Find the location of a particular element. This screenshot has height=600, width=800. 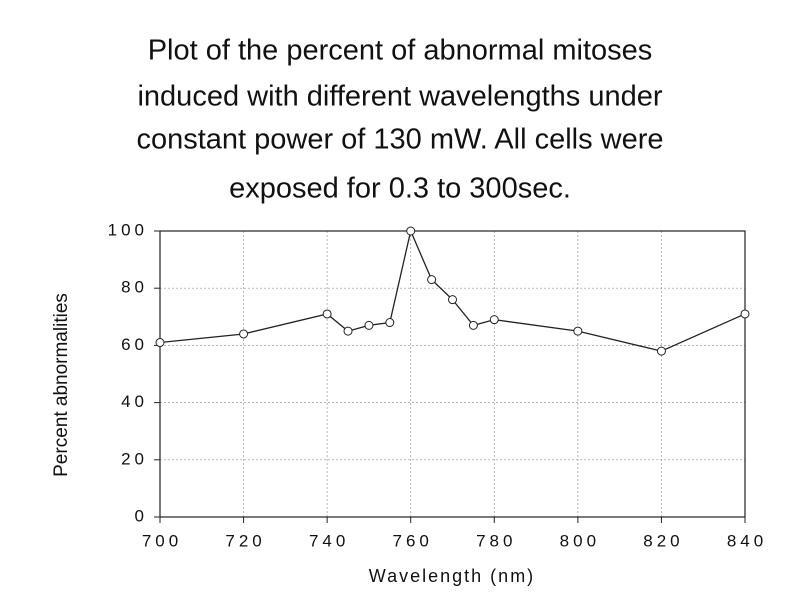

x-tick-label: 740 is located at coordinates (329, 540).